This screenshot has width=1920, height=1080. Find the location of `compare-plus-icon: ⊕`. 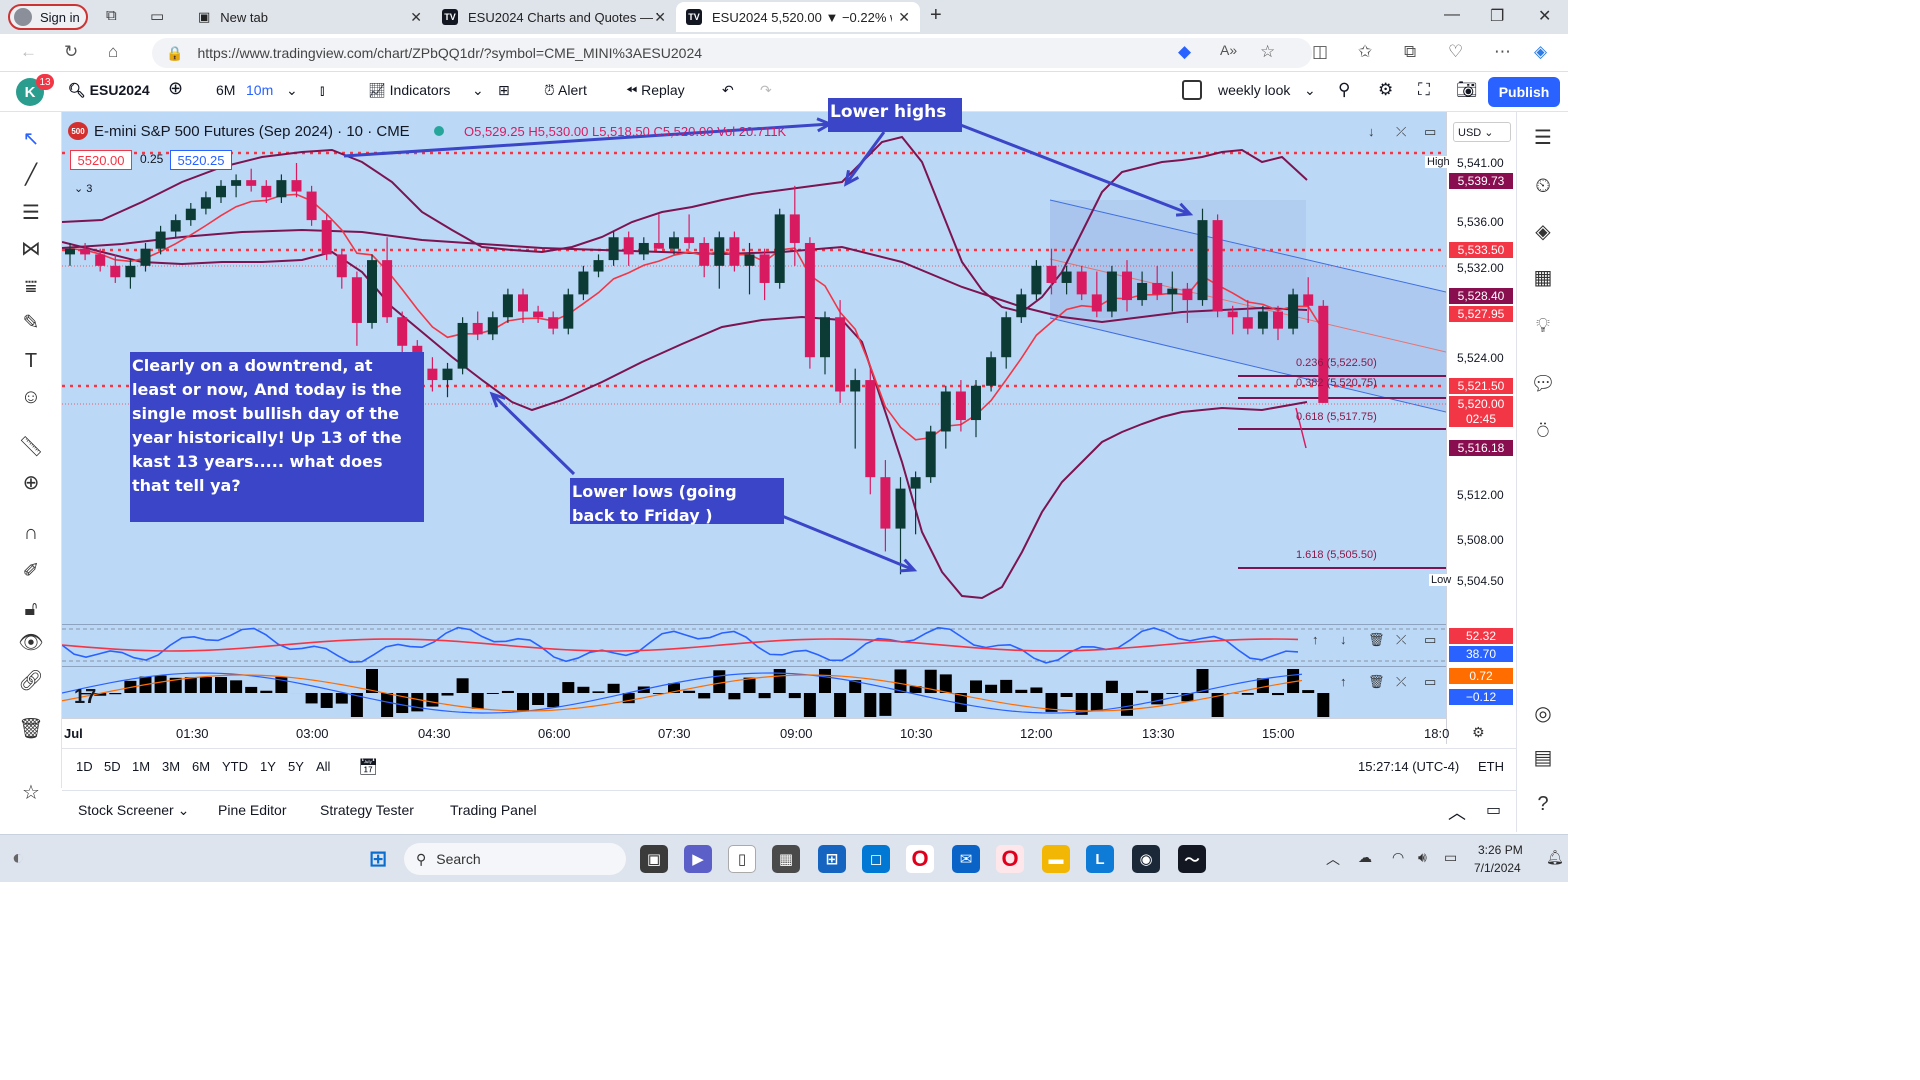

compare-plus-icon: ⊕ is located at coordinates (176, 88).